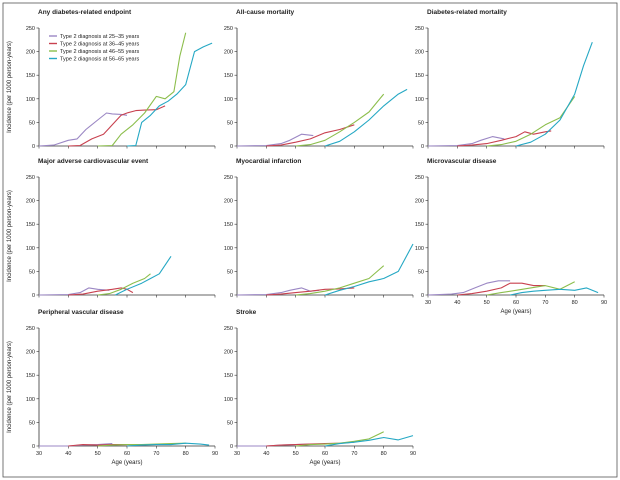  What do you see at coordinates (228, 353) in the screenshot?
I see `y-tick-label-stroke-200: 200` at bounding box center [228, 353].